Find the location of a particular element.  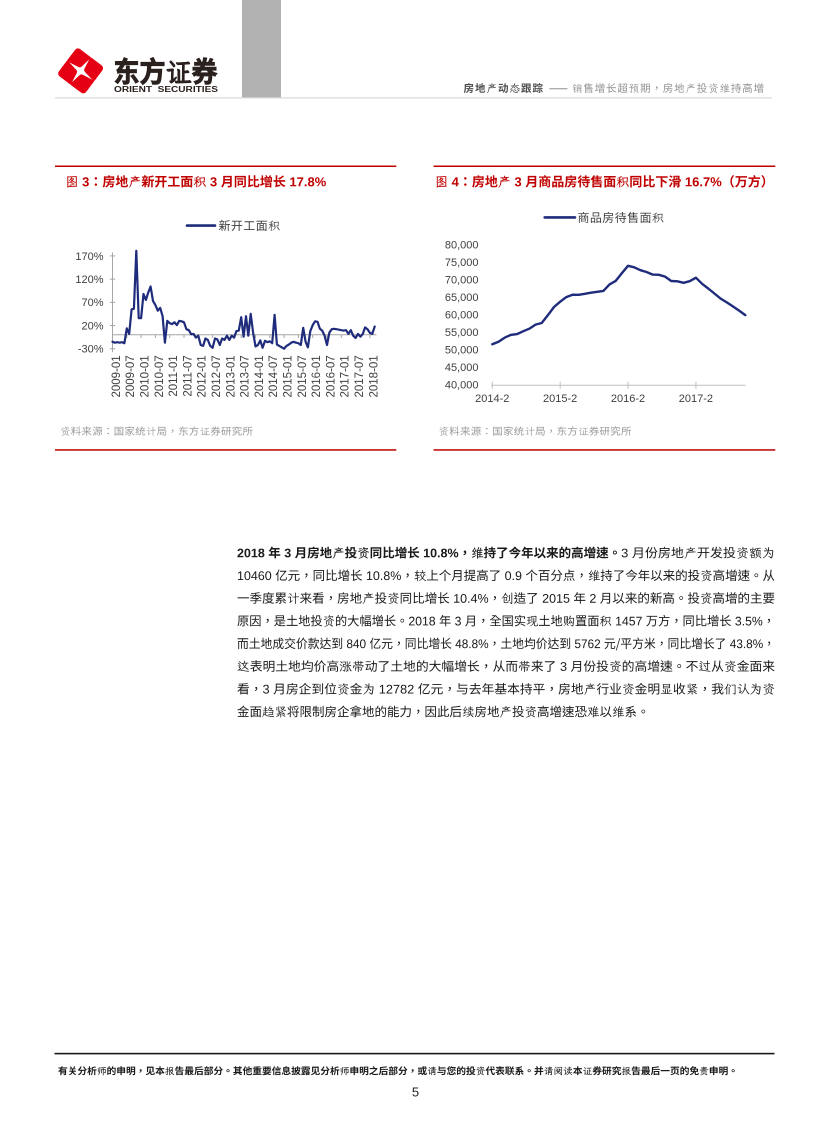

svg-text: -30% is located at coordinates (91, 350).